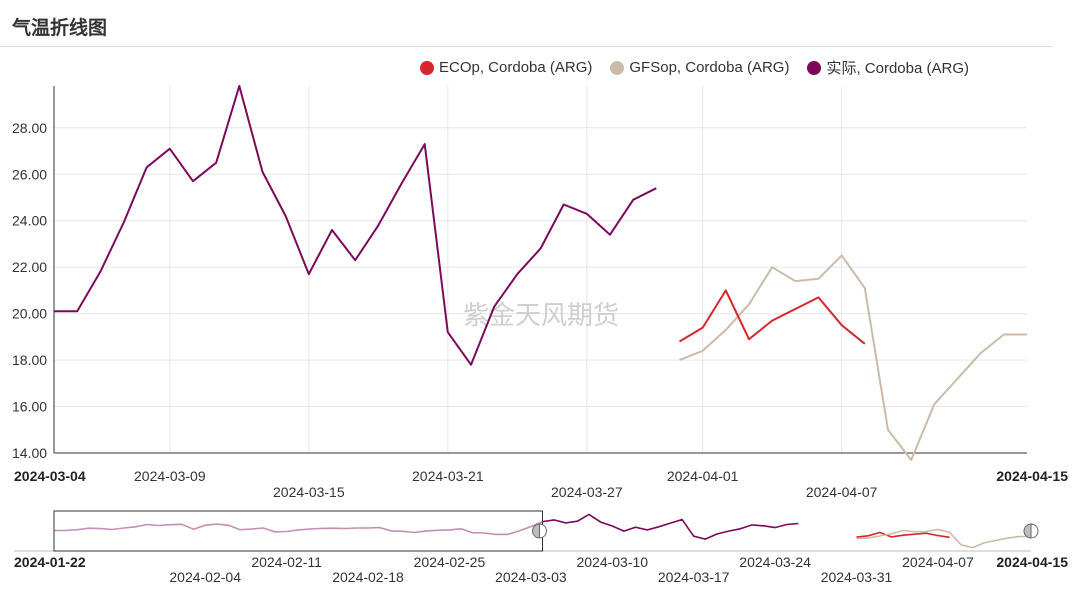 This screenshot has width=1080, height=589. I want to click on watermark: 紫金天风期货, so click(541, 316).